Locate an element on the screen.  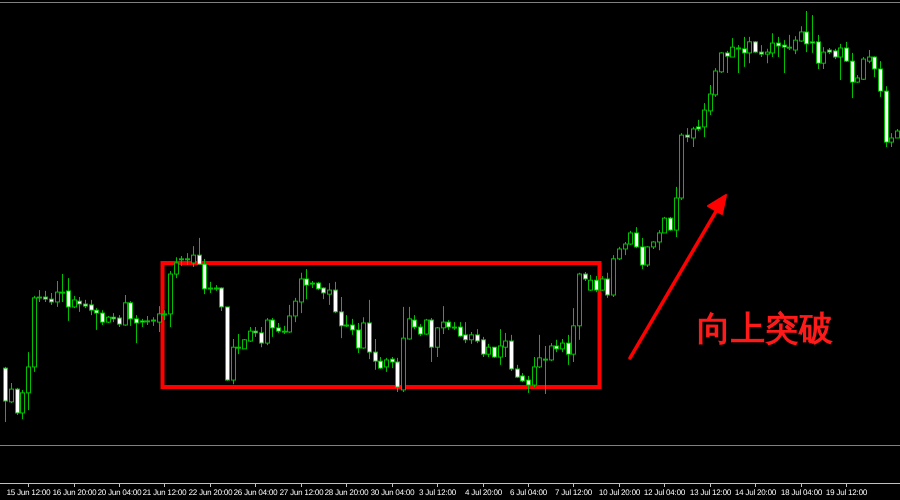
x-tick-label: 13 Jul 12:00 is located at coordinates (711, 492).